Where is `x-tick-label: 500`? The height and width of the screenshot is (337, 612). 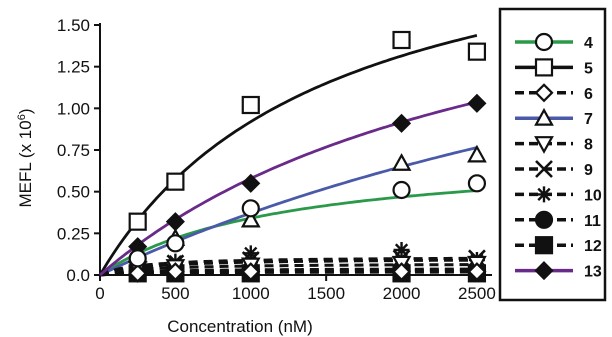 x-tick-label: 500 is located at coordinates (175, 293).